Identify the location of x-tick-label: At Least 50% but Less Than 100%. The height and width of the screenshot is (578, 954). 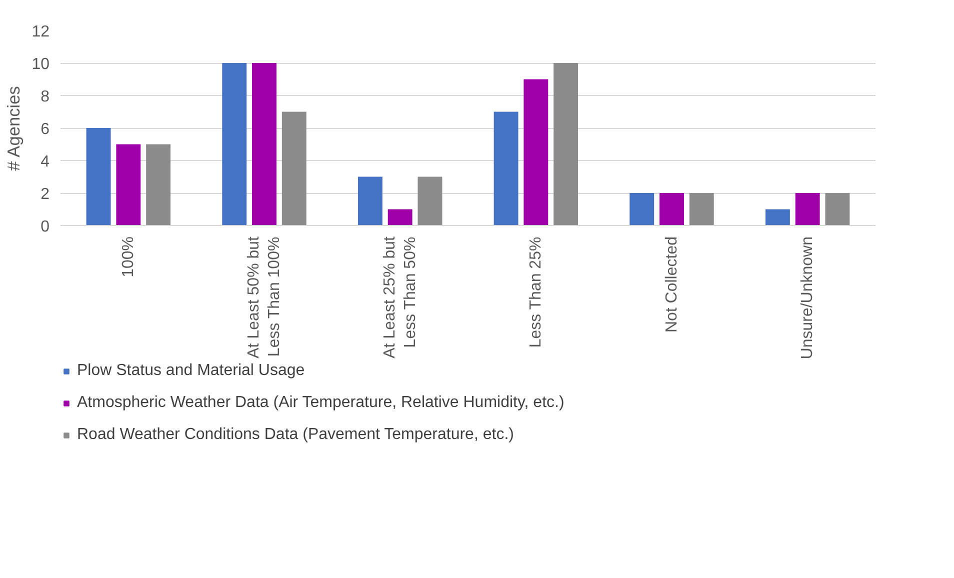
(264, 297).